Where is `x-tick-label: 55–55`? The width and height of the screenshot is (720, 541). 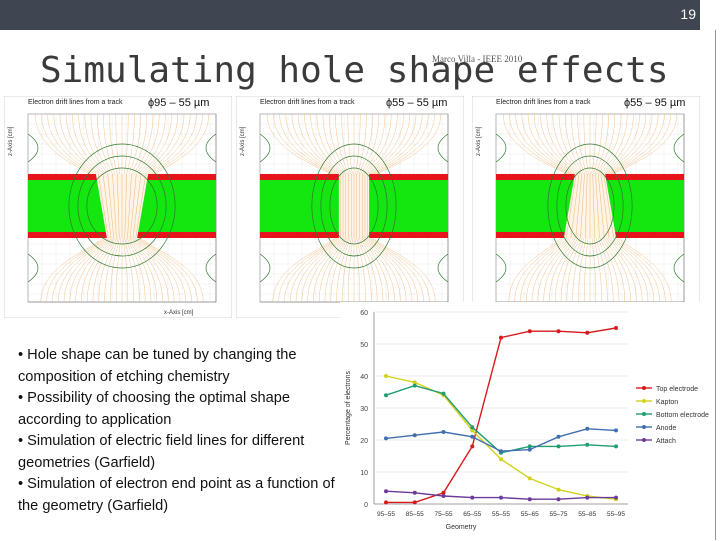
x-tick-label: 55–55 is located at coordinates (501, 514).